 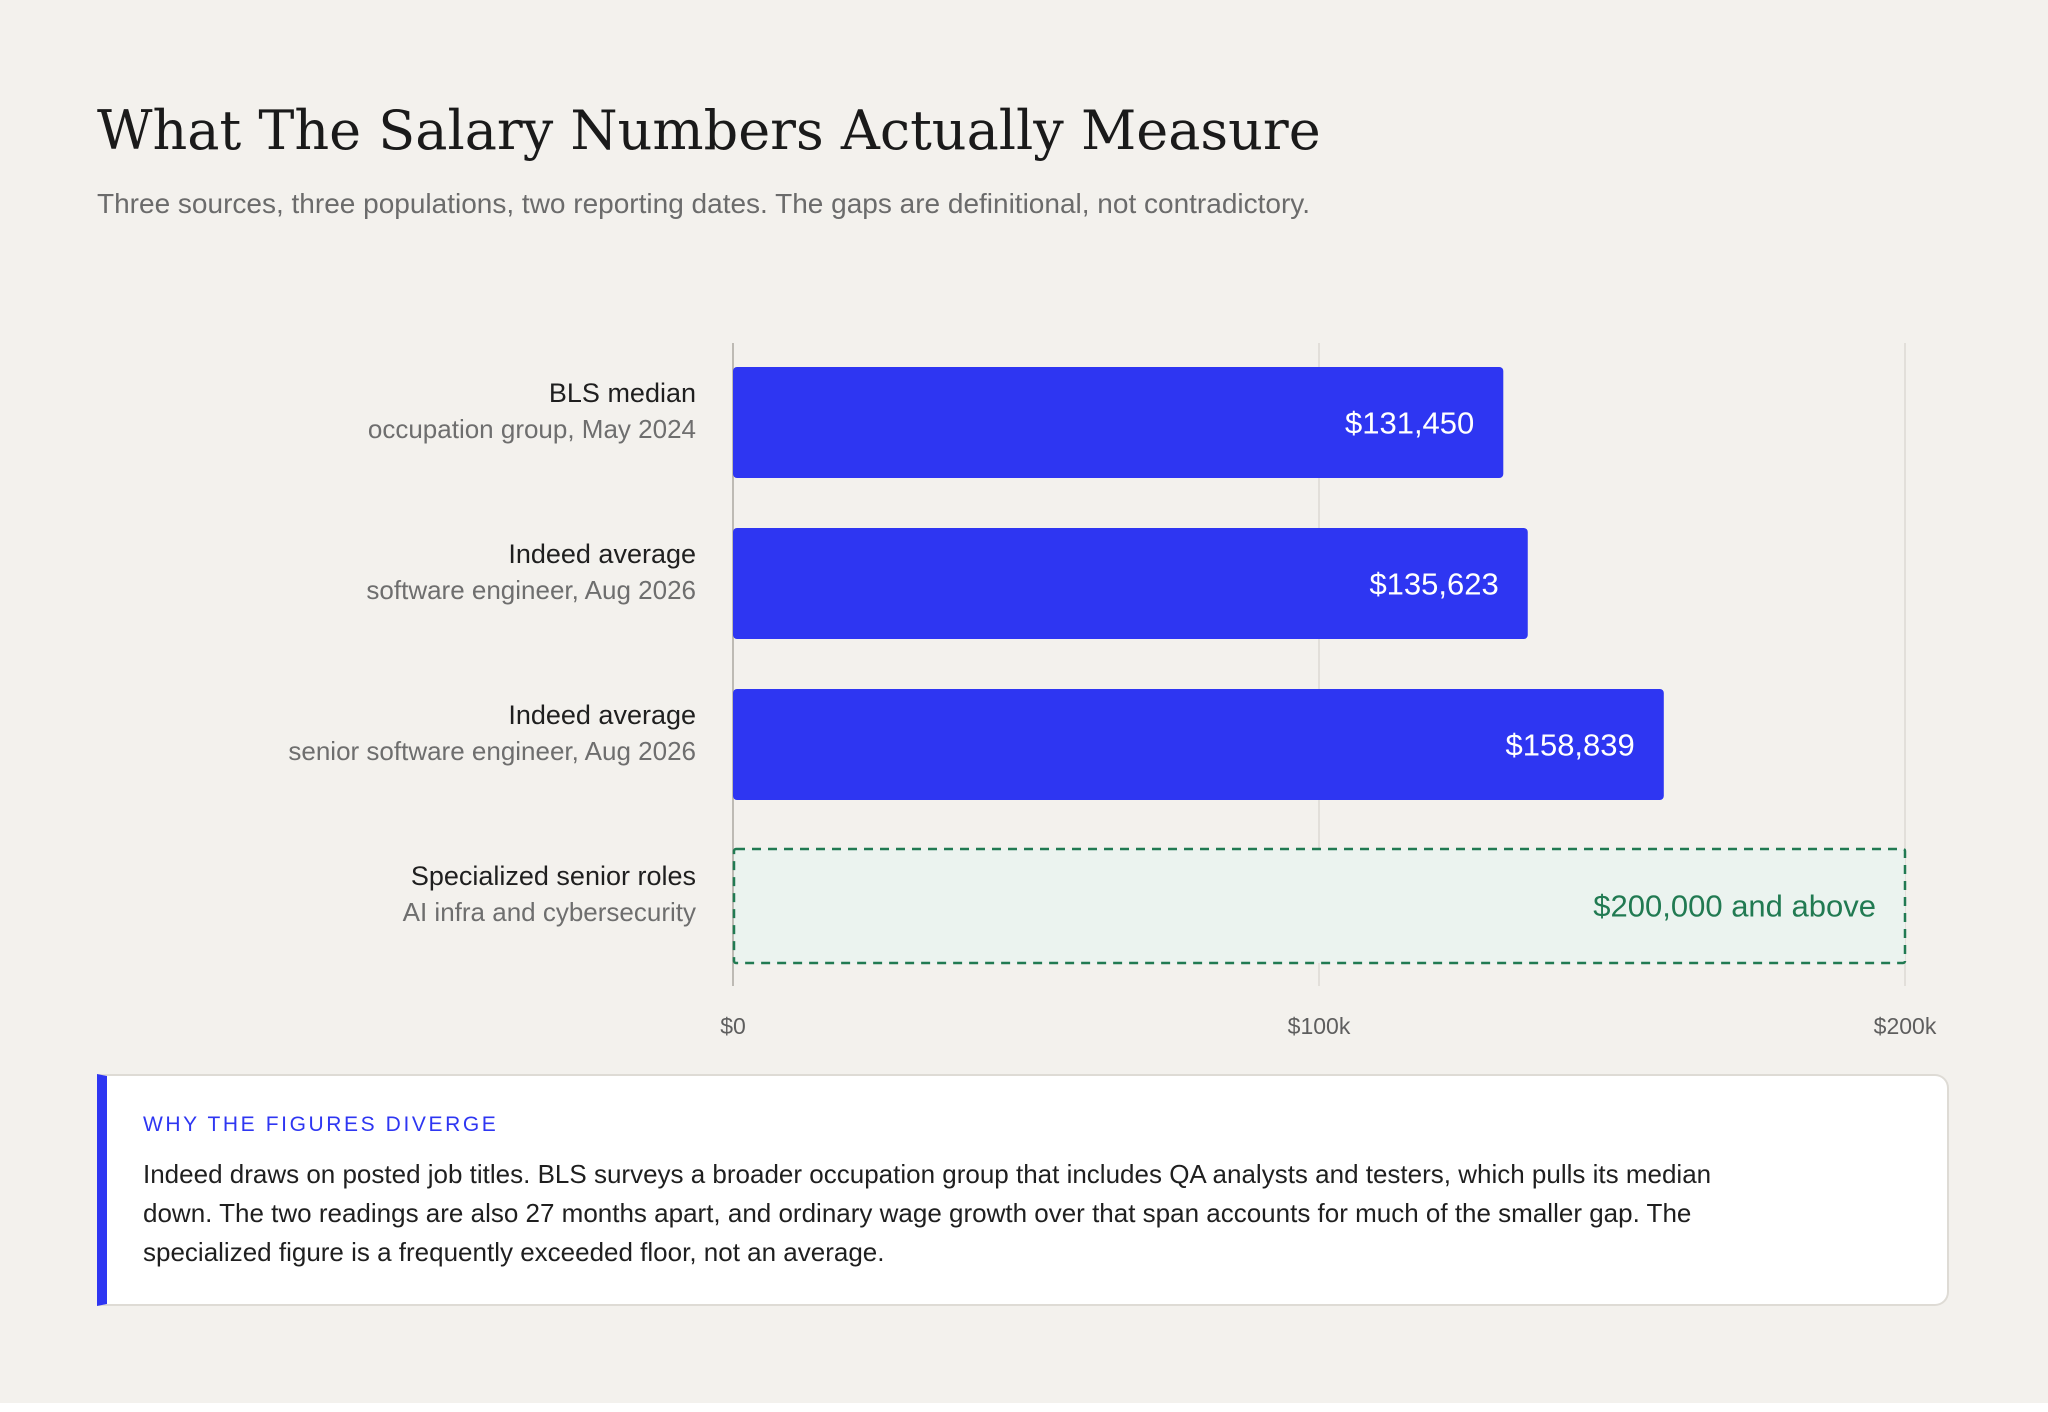 What do you see at coordinates (549, 912) in the screenshot?
I see `bar-category-sublabel: AI infra and cybersecurity` at bounding box center [549, 912].